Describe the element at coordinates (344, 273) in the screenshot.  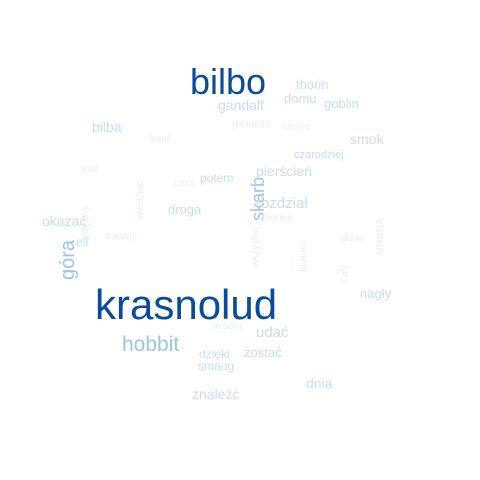
I see `cloud-word: cały` at that location.